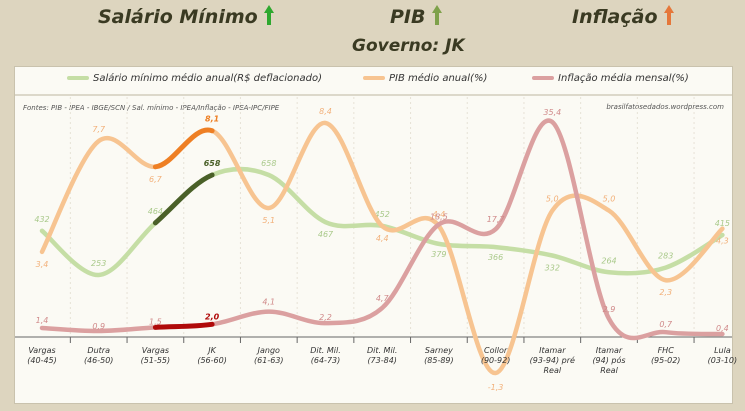 The width and height of the screenshot is (745, 411). What do you see at coordinates (383, 298) in the screenshot?
I see `data-label-inflacao: 4,7` at bounding box center [383, 298].